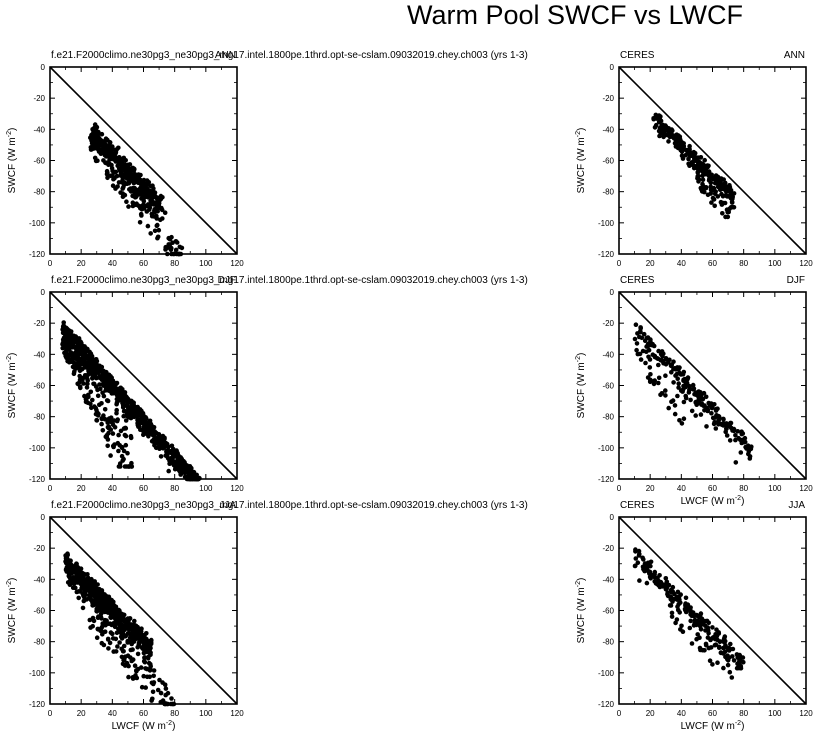 This screenshot has height=745, width=818. I want to click on x-axis-label: LWCF (W m-2), so click(713, 726).